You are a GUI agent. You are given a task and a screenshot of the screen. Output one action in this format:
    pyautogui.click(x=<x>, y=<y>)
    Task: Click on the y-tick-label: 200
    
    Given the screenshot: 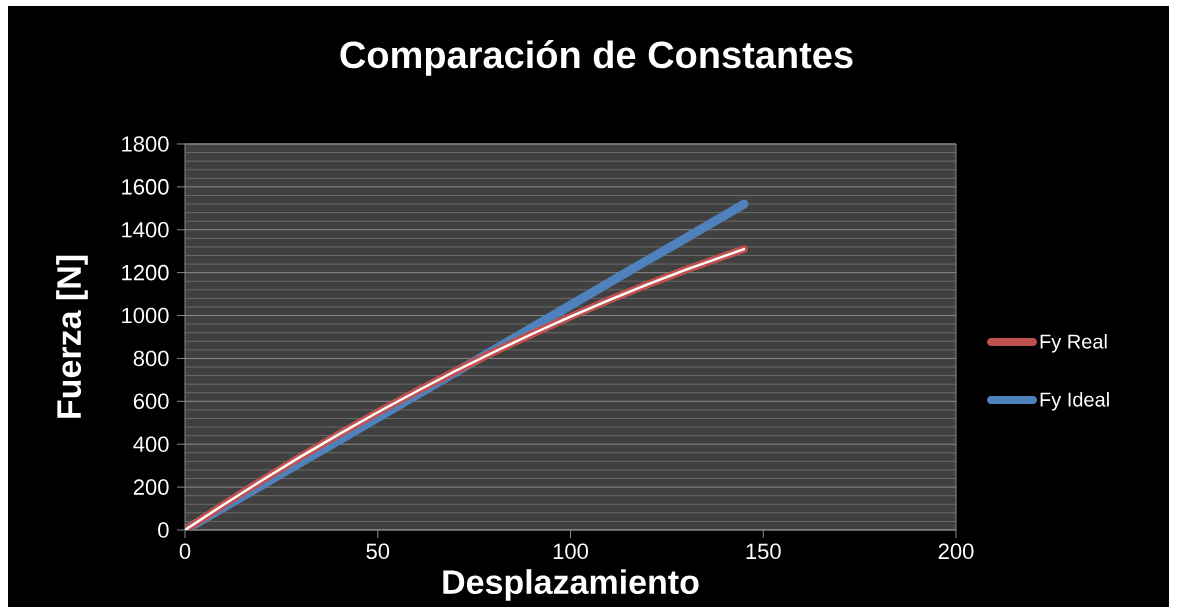 What is the action you would take?
    pyautogui.click(x=151, y=487)
    